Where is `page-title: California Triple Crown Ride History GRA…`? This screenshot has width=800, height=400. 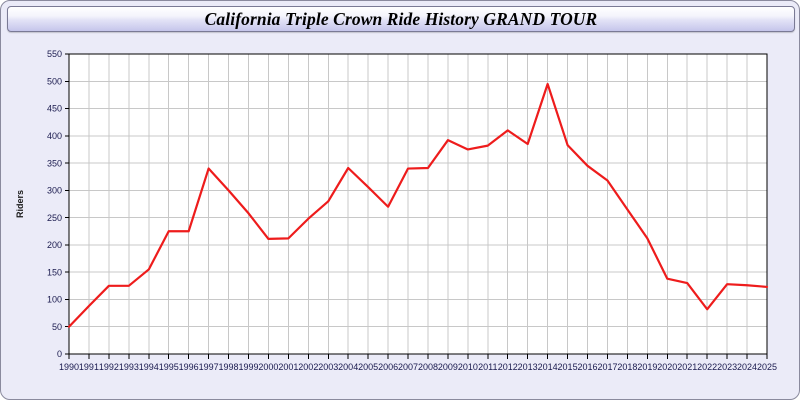
page-title: California Triple Crown Ride History GRA… is located at coordinates (401, 18).